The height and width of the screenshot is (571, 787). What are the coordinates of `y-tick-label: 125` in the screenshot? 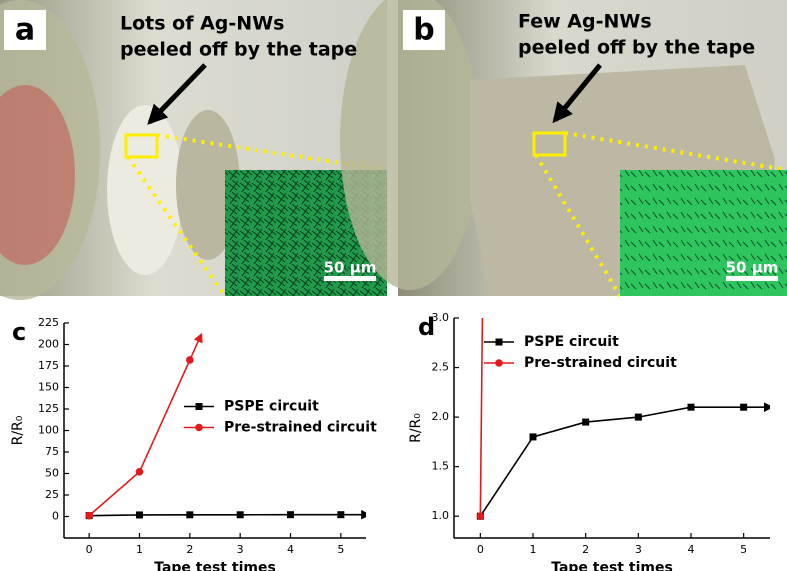 It's located at (48, 408).